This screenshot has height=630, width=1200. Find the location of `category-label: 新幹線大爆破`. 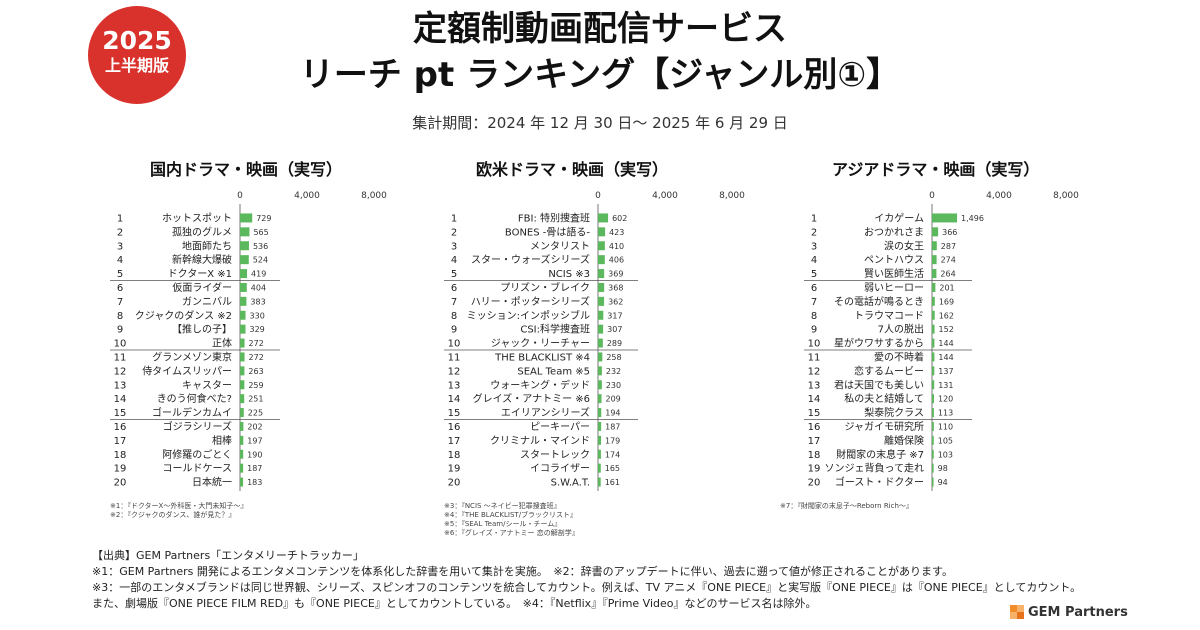

category-label: 新幹線大爆破 is located at coordinates (202, 259).